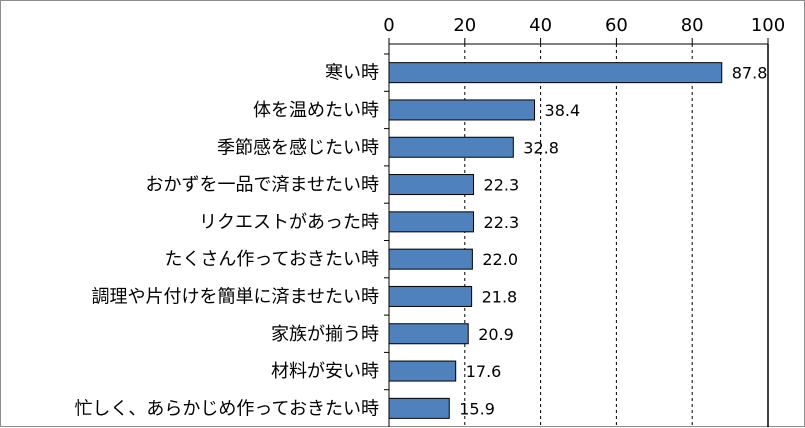  What do you see at coordinates (500, 296) in the screenshot?
I see `data-label-6: 21.8` at bounding box center [500, 296].